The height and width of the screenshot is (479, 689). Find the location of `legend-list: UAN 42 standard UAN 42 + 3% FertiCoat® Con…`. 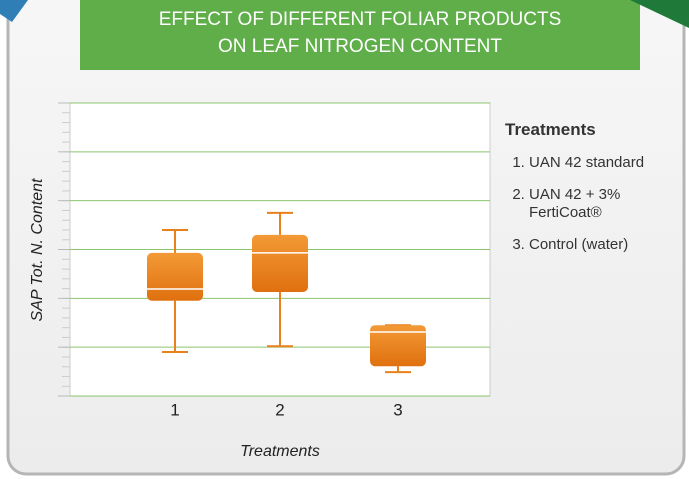

legend-list: UAN 42 standard UAN 42 + 3% FertiCoat® Con… is located at coordinates (595, 204).